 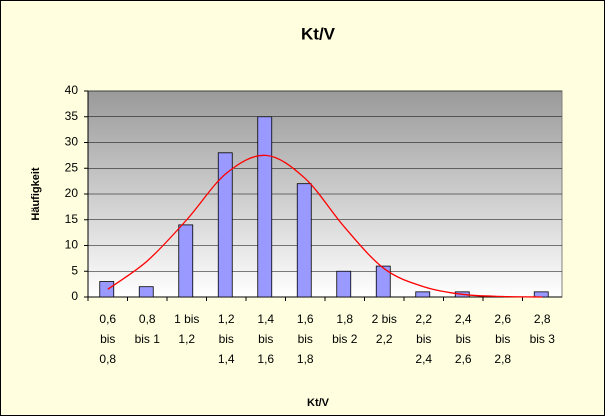 I want to click on y-tick-label: 0, so click(x=74, y=296).